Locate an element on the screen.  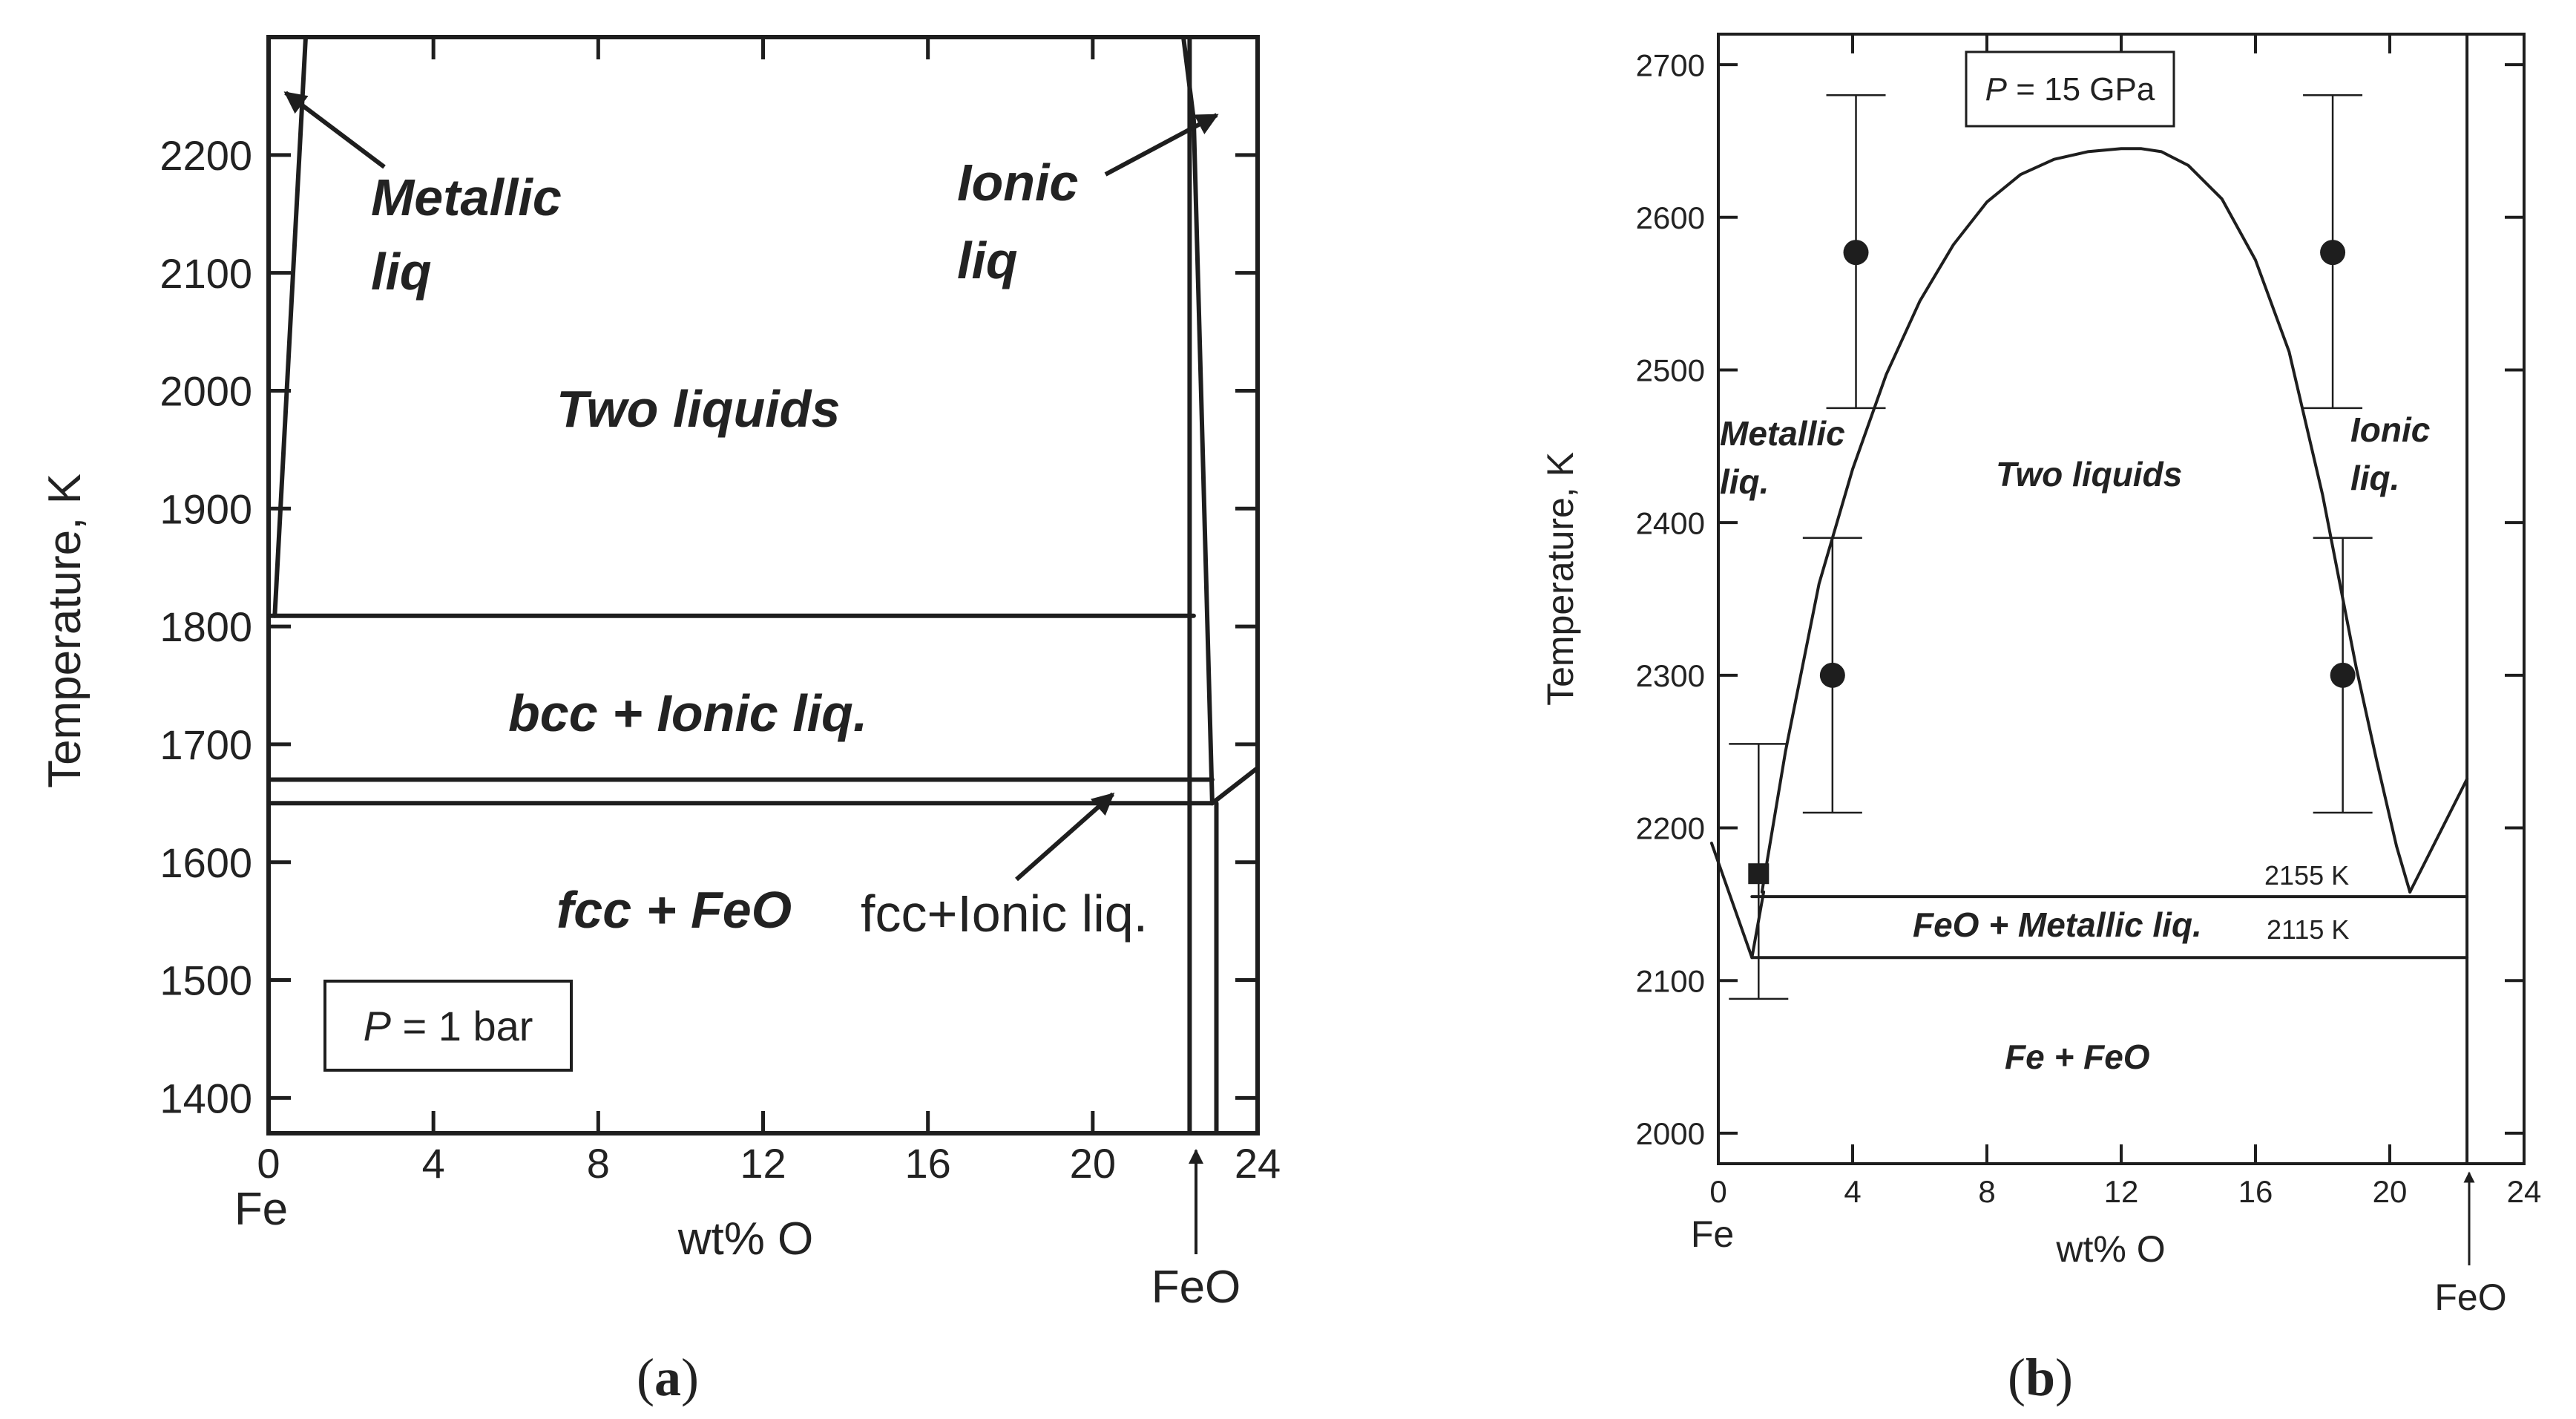
panel-a-y-tick-label: 2000 is located at coordinates (206, 391).